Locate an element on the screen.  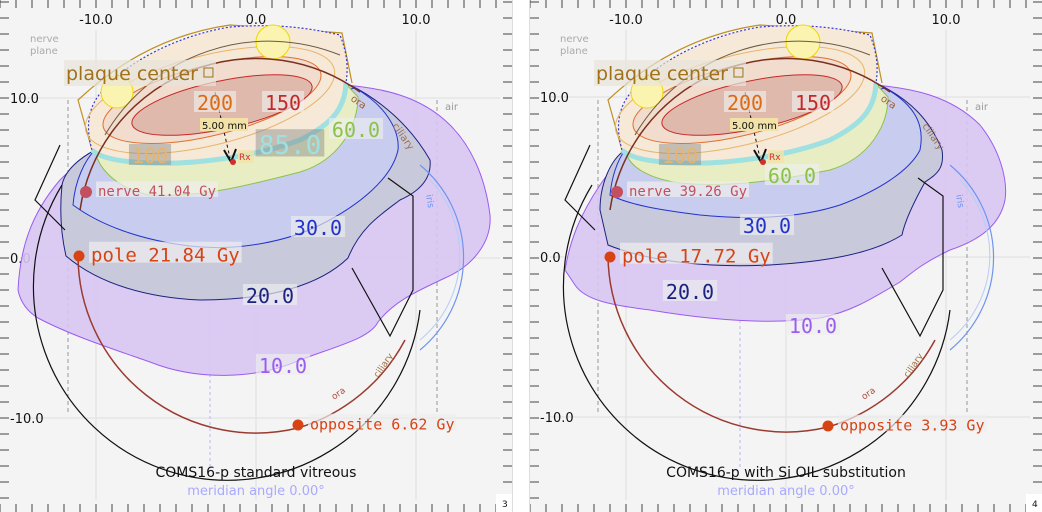
isodose-label-150: 150 is located at coordinates (813, 103).